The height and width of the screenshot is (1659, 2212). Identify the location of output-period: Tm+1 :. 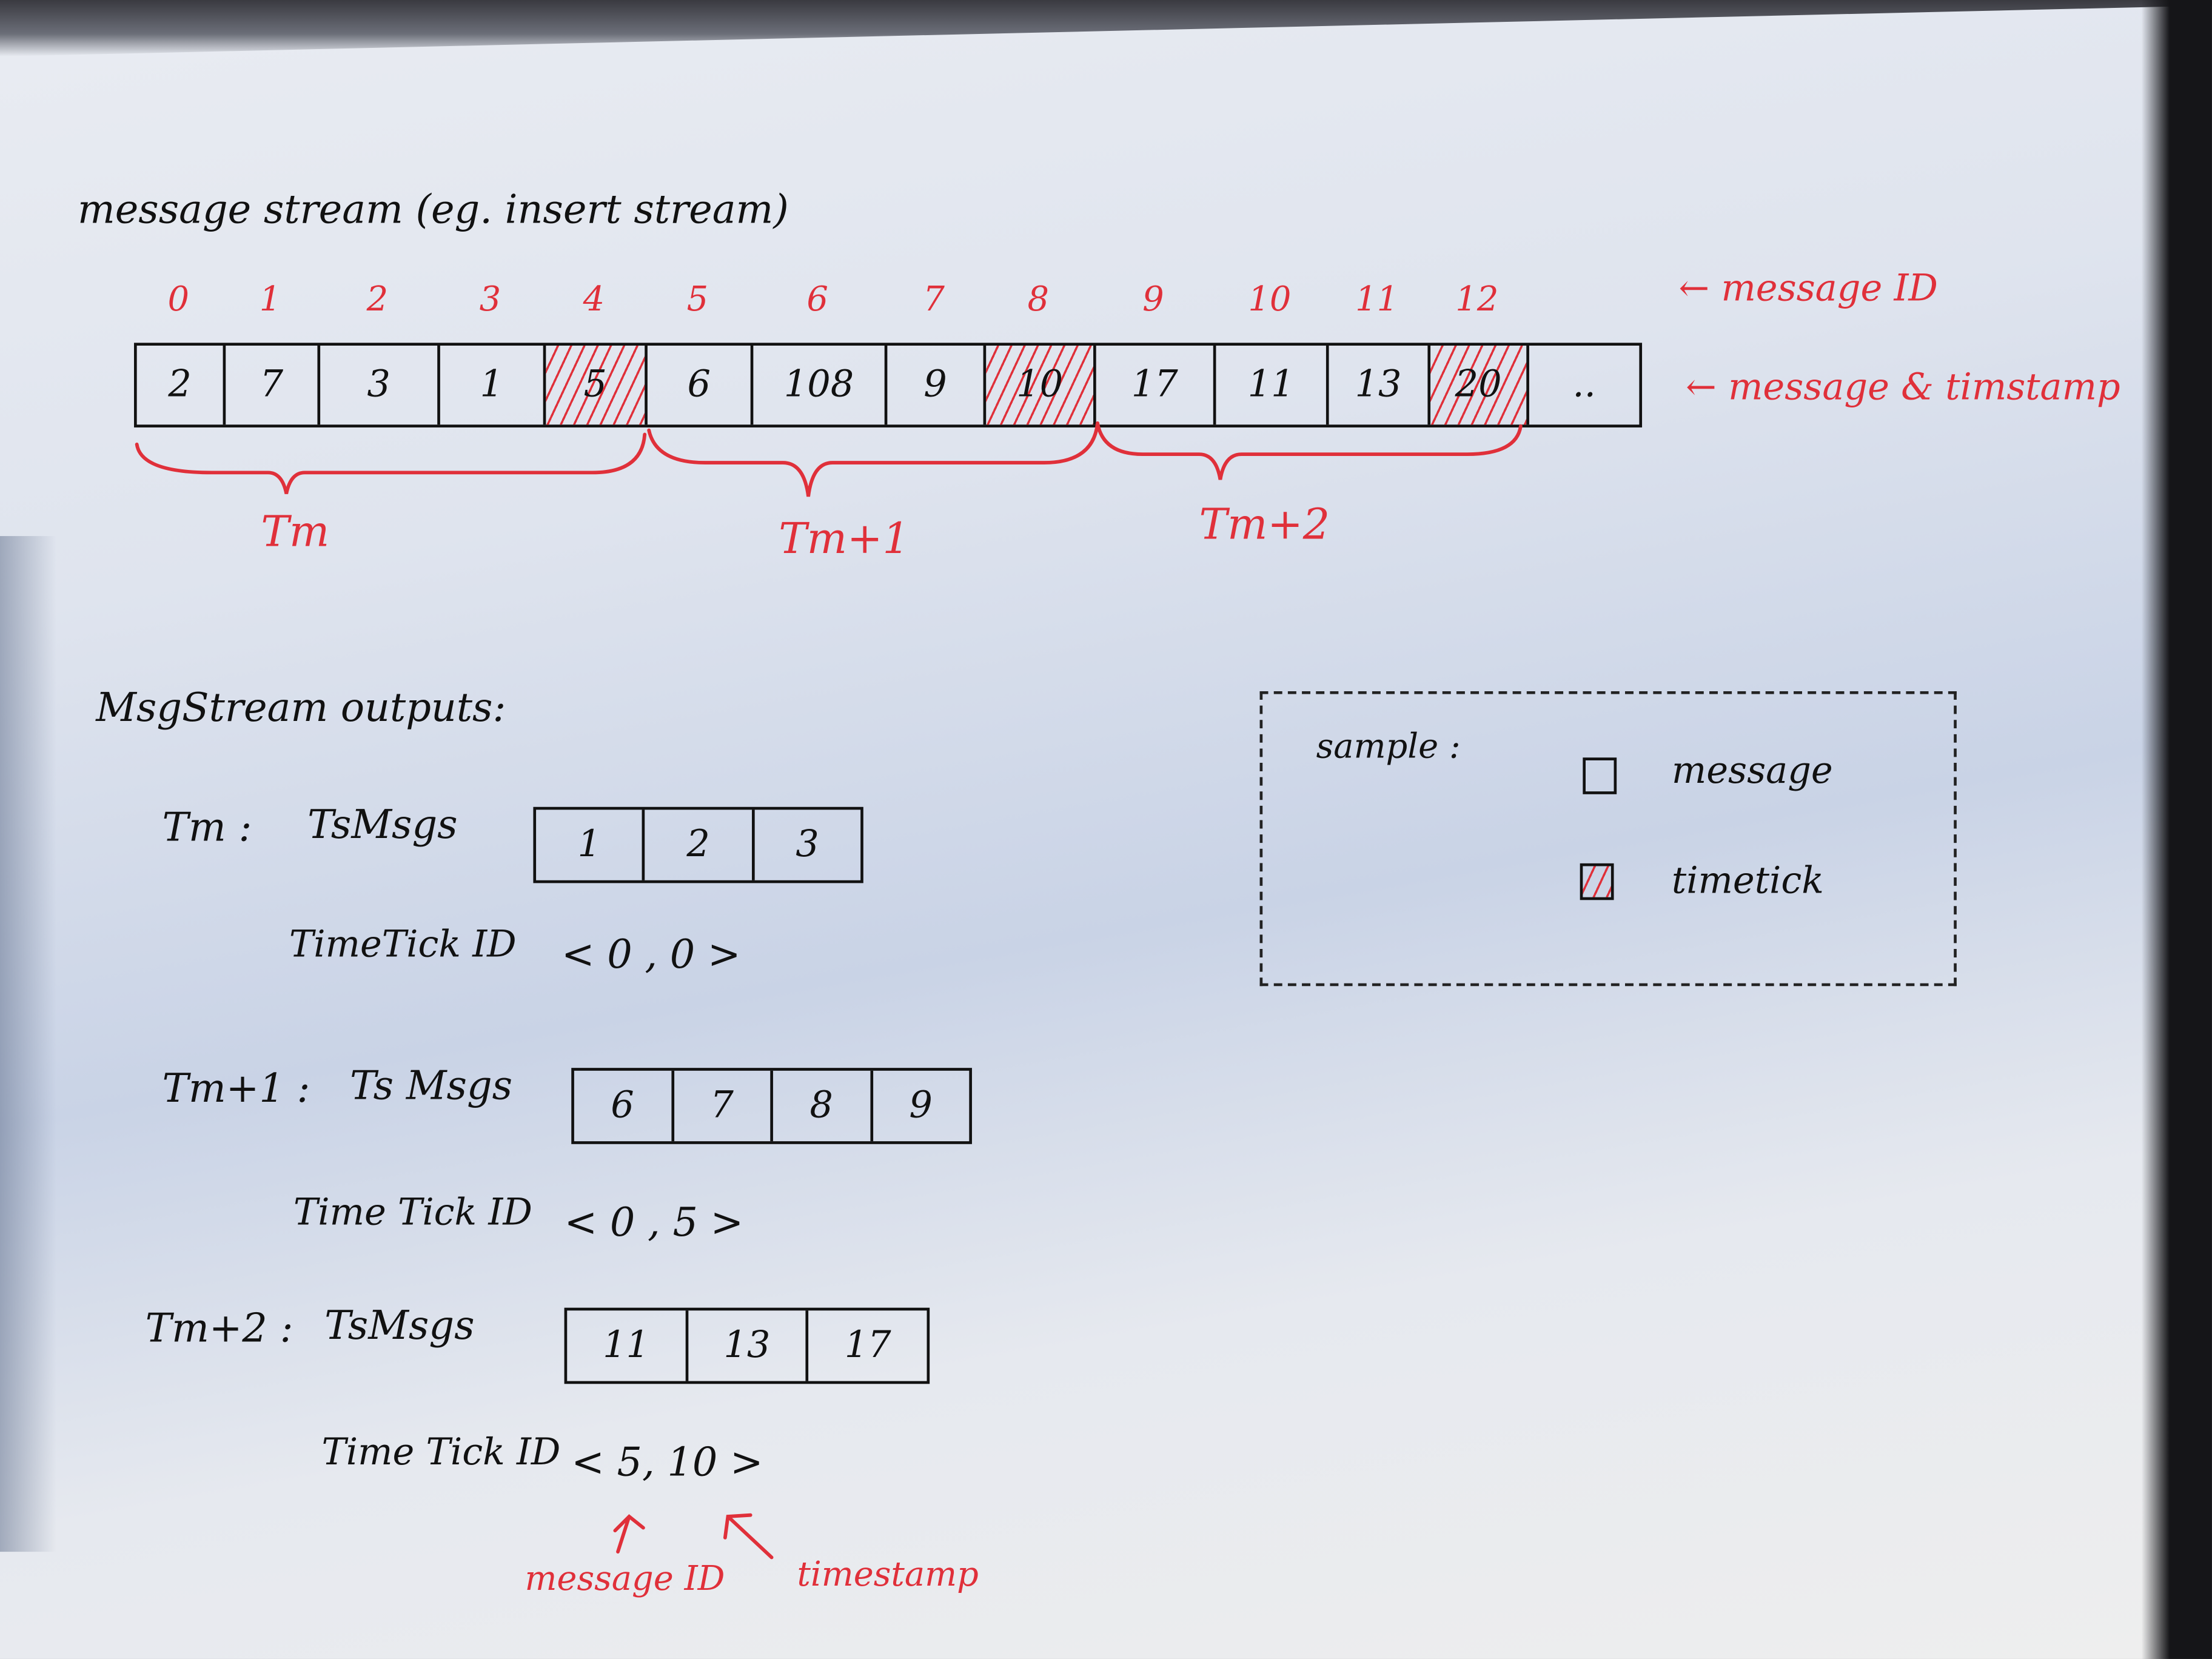
(236, 1088).